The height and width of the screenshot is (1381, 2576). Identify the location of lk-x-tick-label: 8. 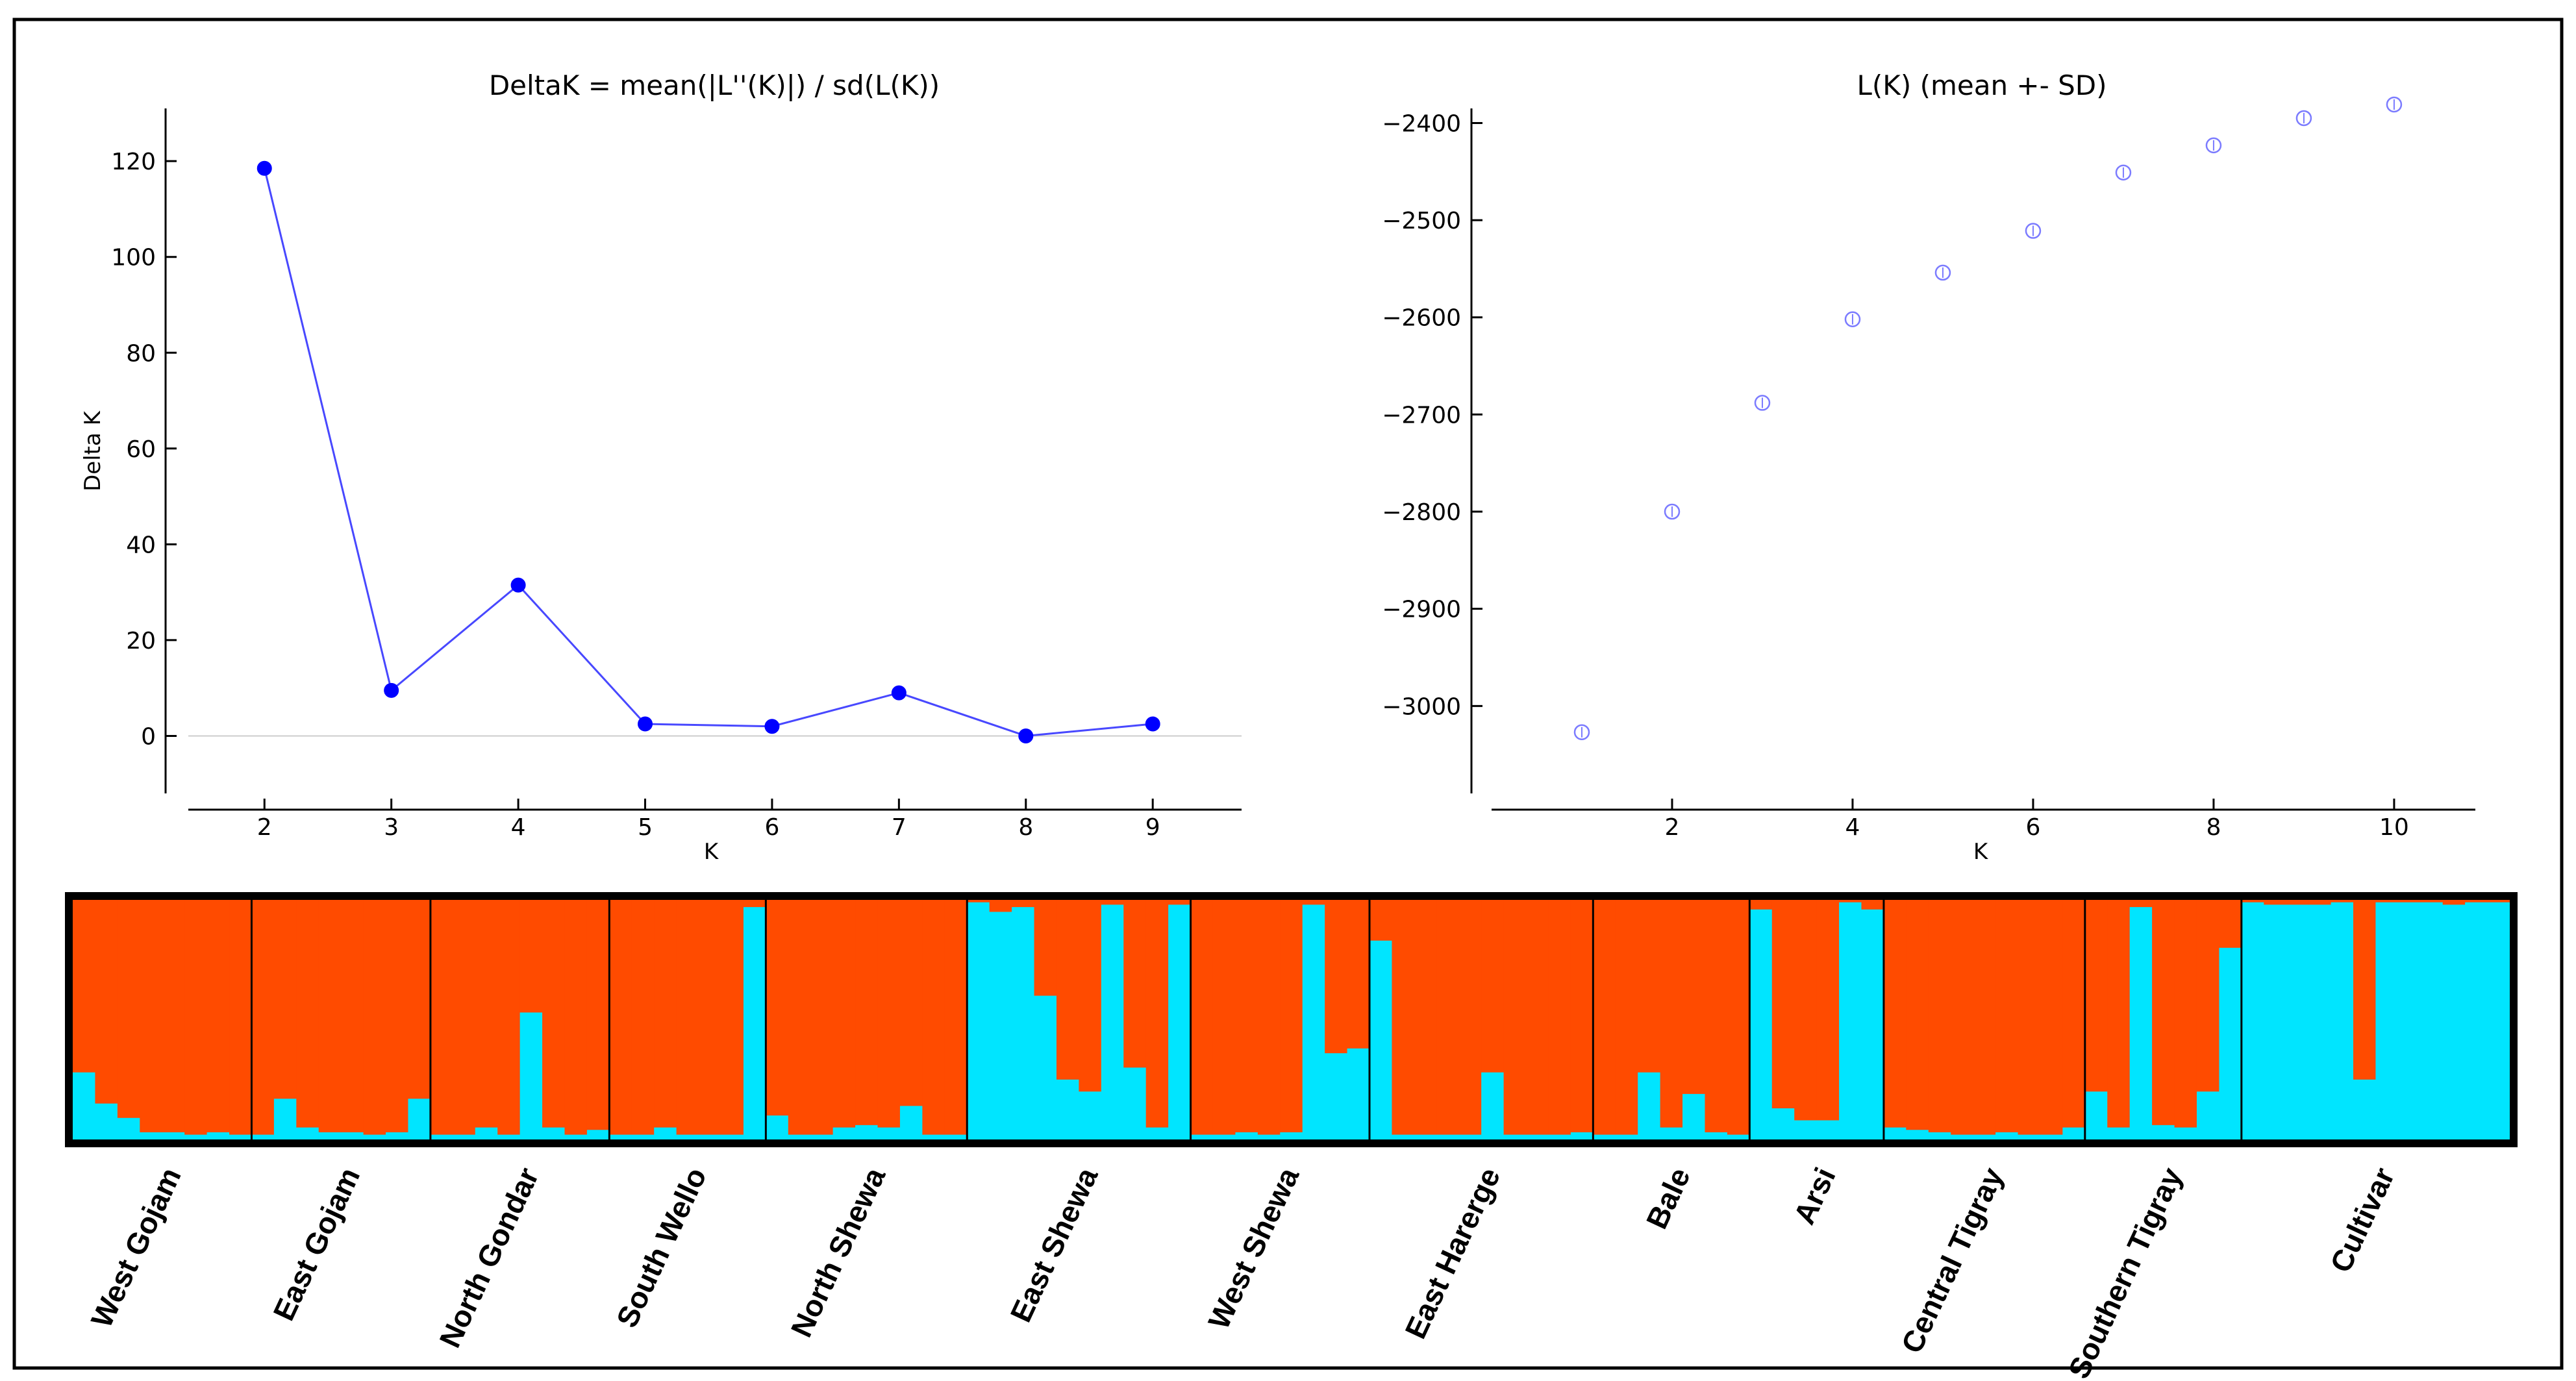
(2213, 827).